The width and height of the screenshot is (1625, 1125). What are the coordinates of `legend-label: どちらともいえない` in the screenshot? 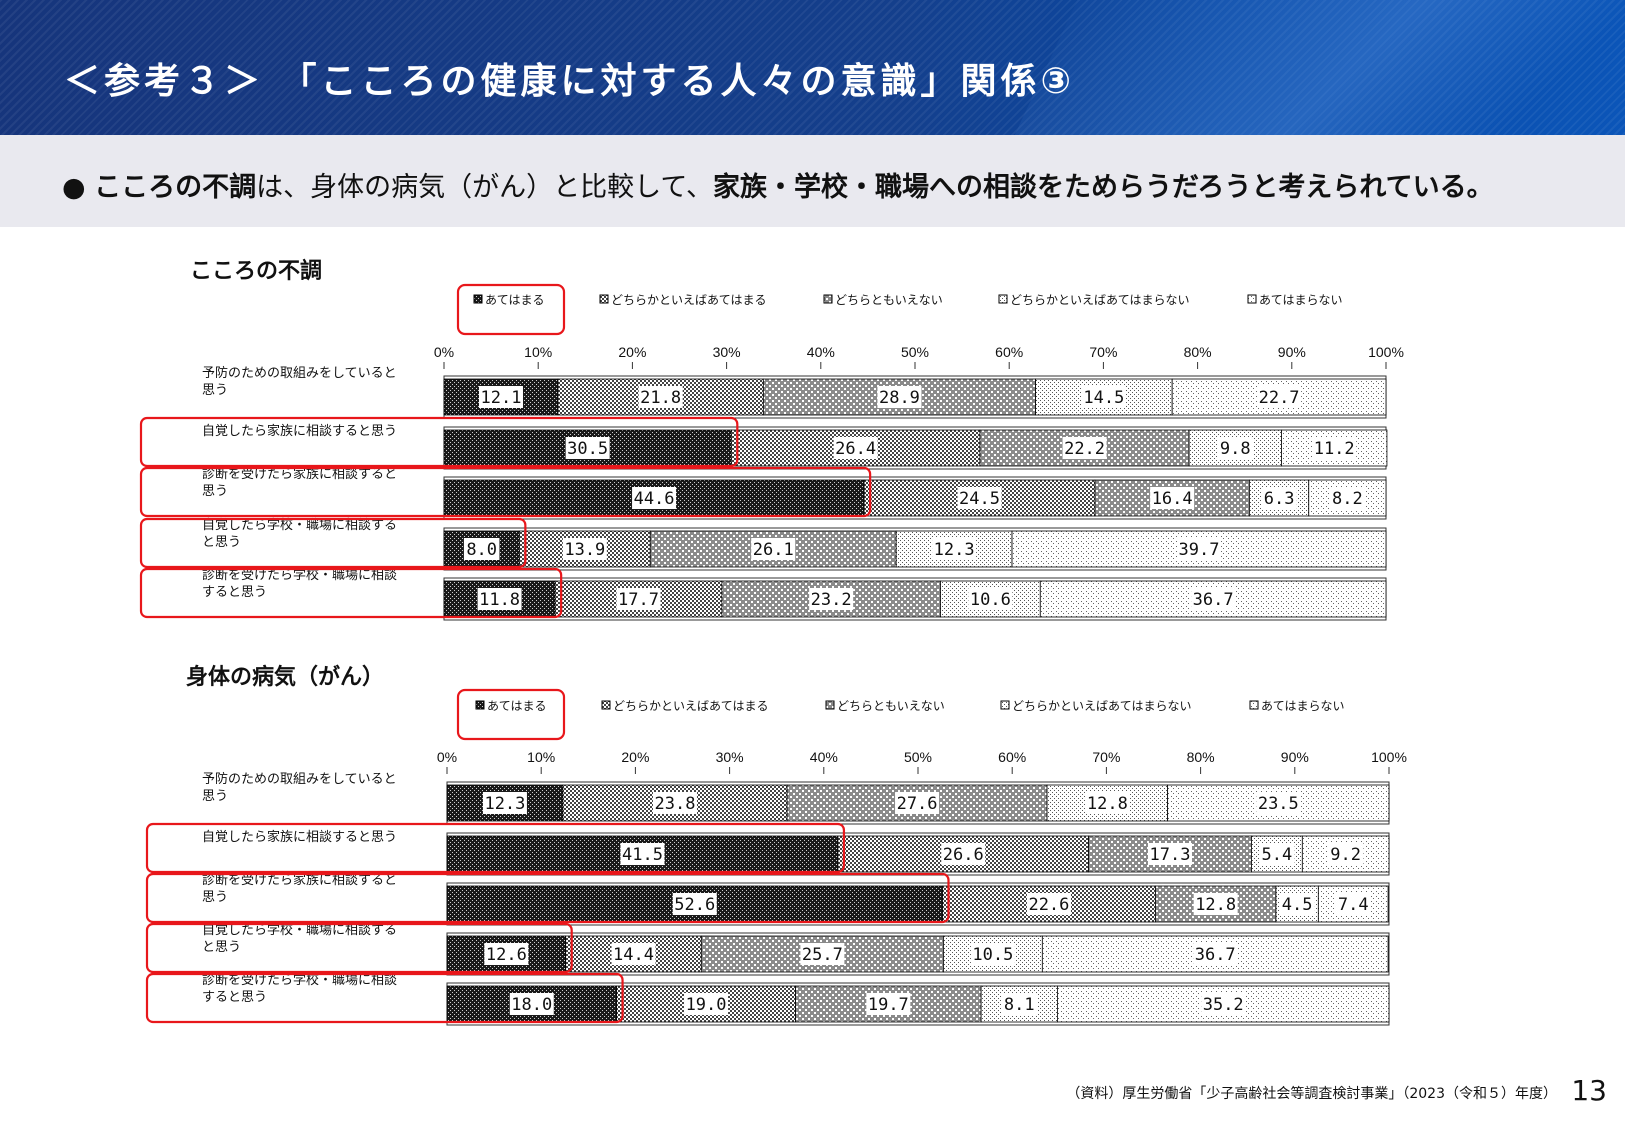 It's located at (889, 300).